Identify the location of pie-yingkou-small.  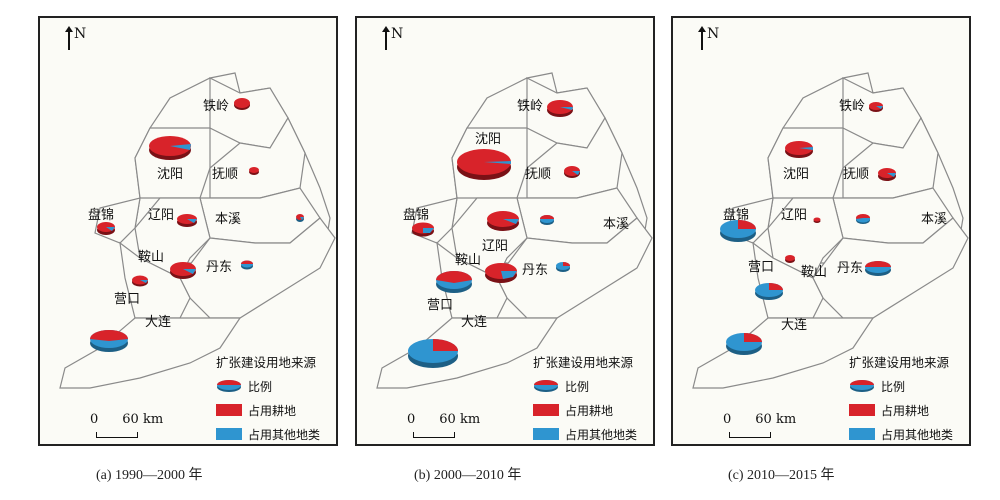
(790, 259).